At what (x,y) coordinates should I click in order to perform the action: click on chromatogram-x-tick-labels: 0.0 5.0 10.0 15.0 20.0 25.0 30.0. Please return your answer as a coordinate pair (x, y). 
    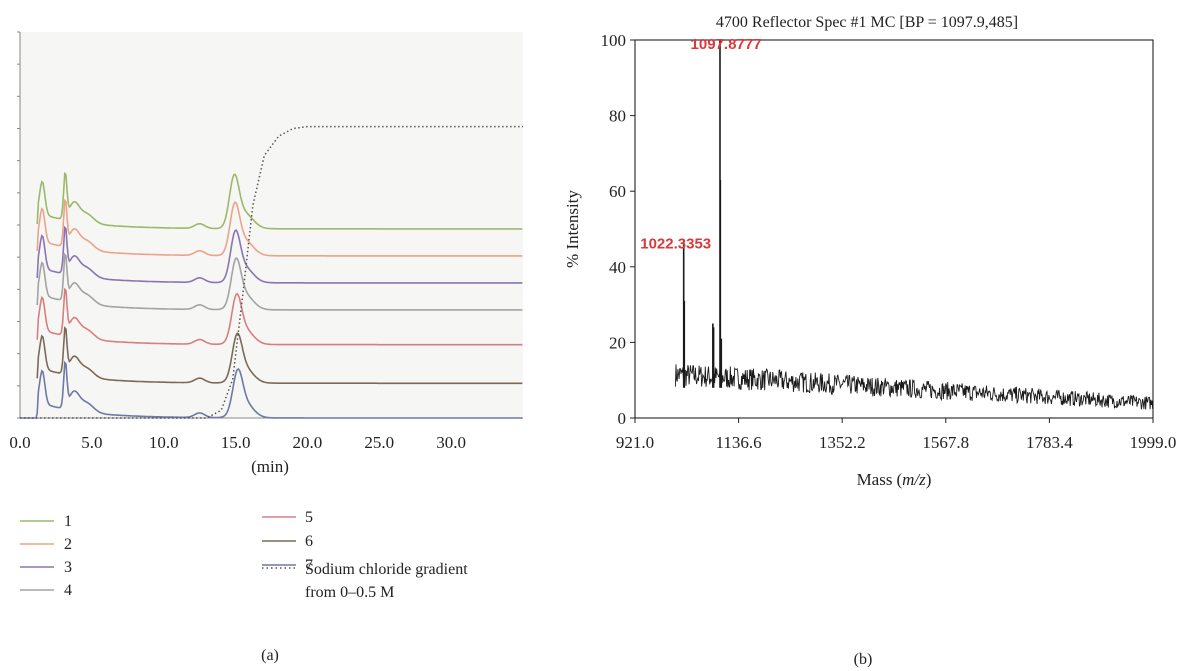
    Looking at the image, I should click on (237, 442).